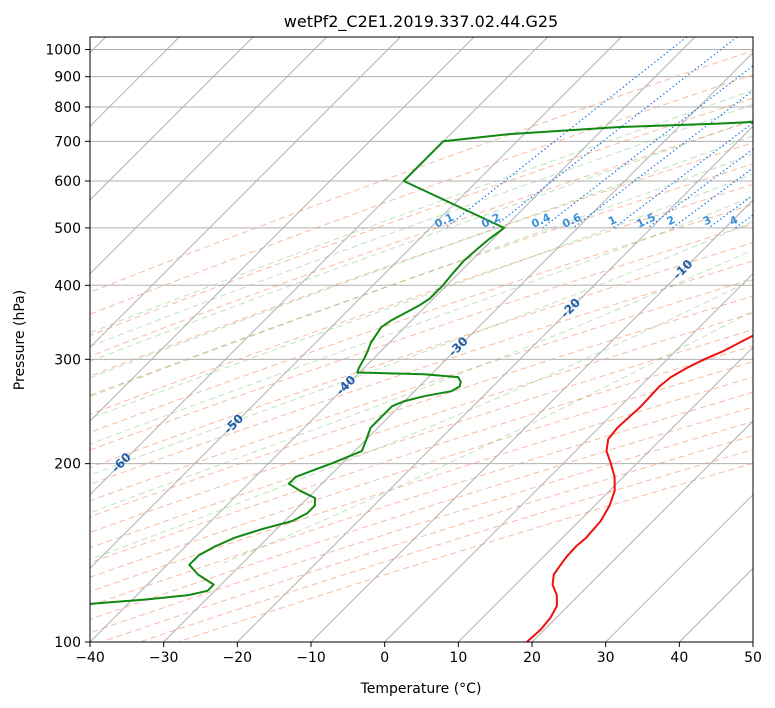  Describe the element at coordinates (753, 658) in the screenshot. I see `x-tick-label: 50` at that location.